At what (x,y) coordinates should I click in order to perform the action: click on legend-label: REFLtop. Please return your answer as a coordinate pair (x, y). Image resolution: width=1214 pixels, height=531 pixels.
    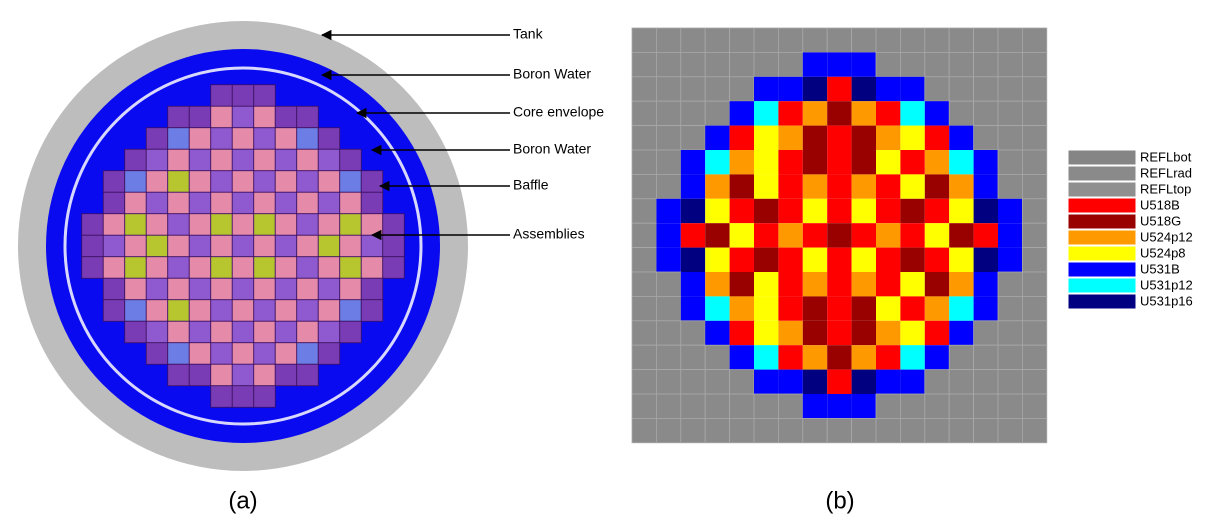
    Looking at the image, I should click on (1165, 188).